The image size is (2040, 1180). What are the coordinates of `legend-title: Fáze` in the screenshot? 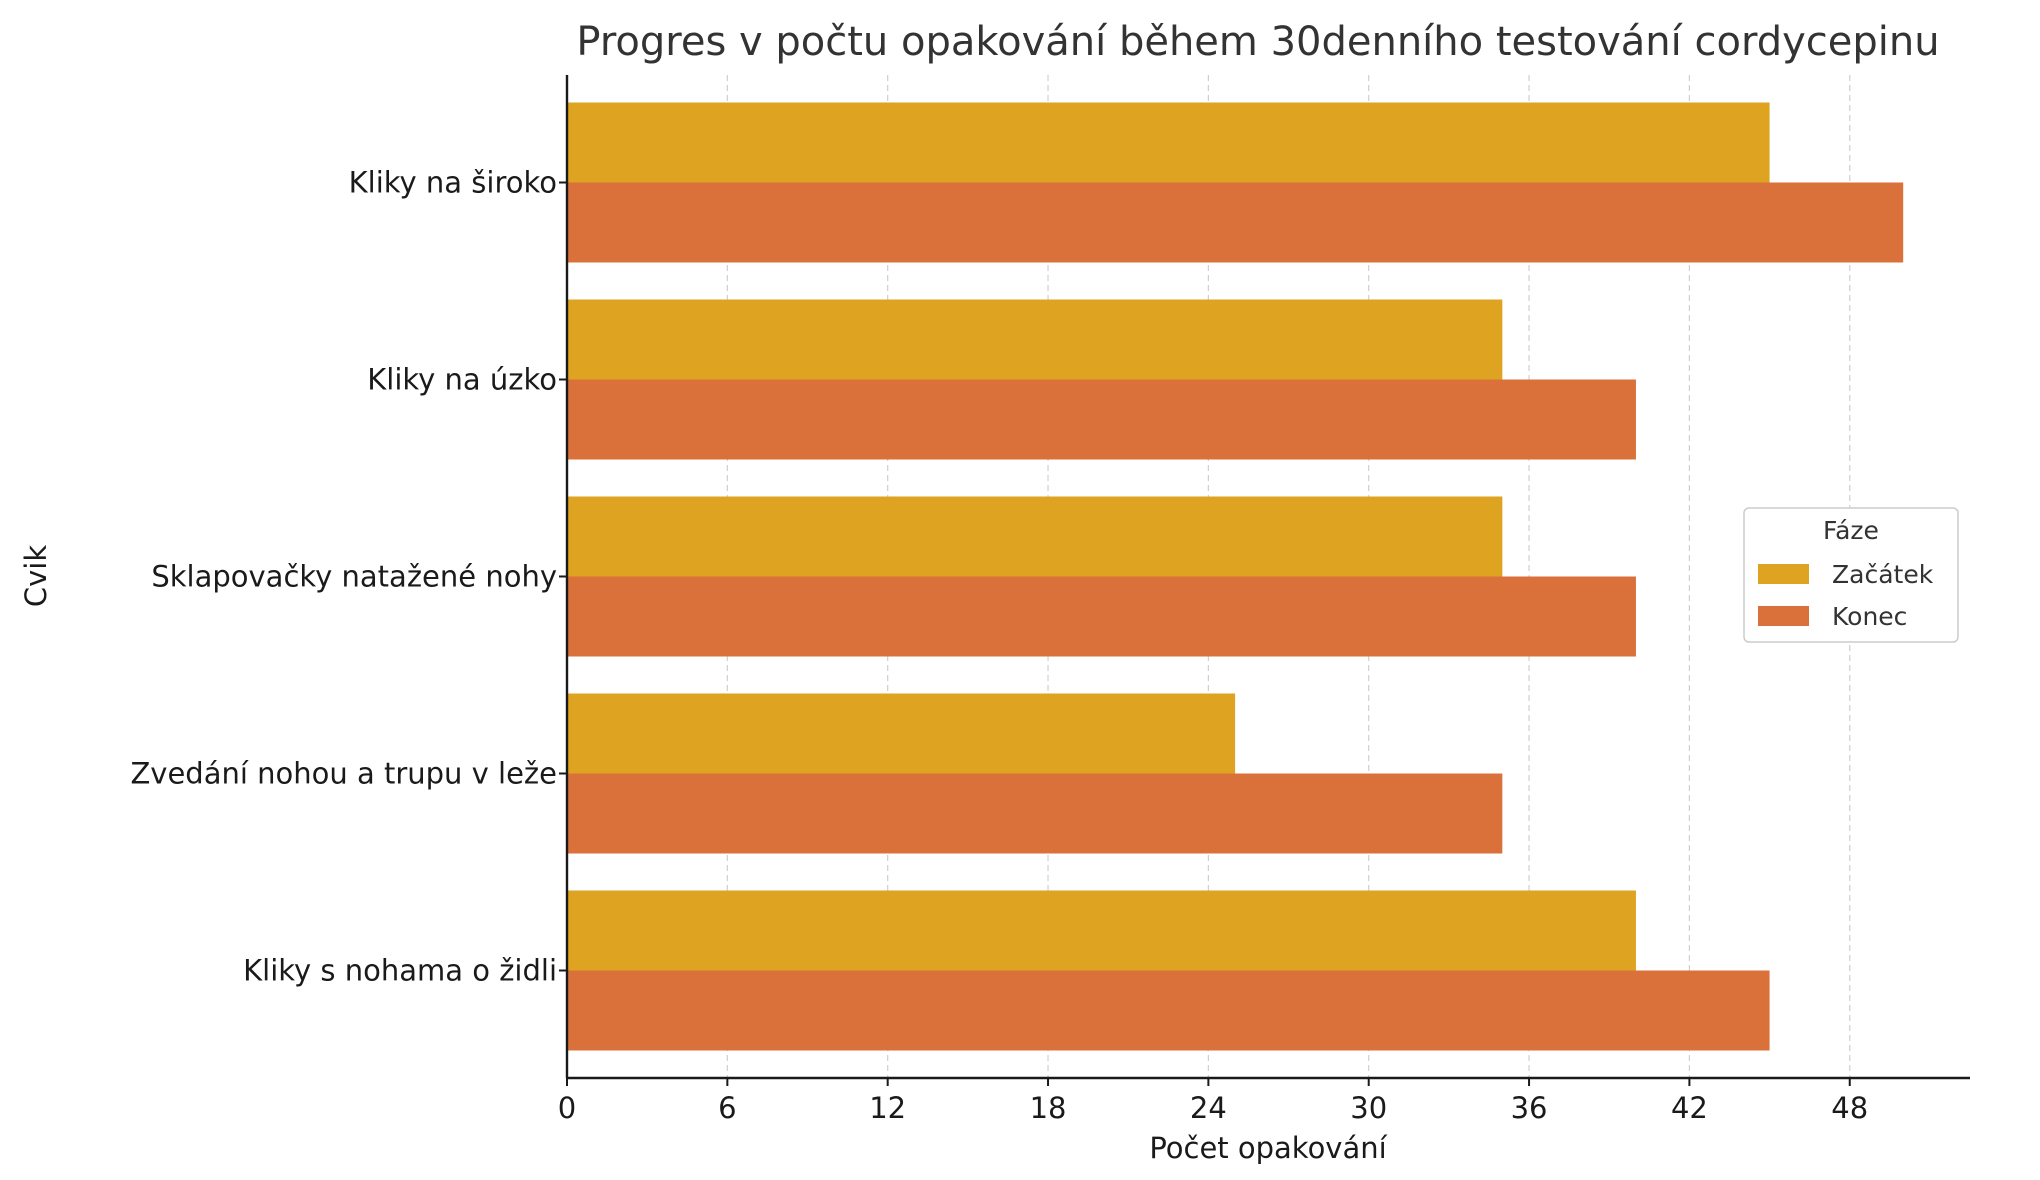 It's located at (1851, 530).